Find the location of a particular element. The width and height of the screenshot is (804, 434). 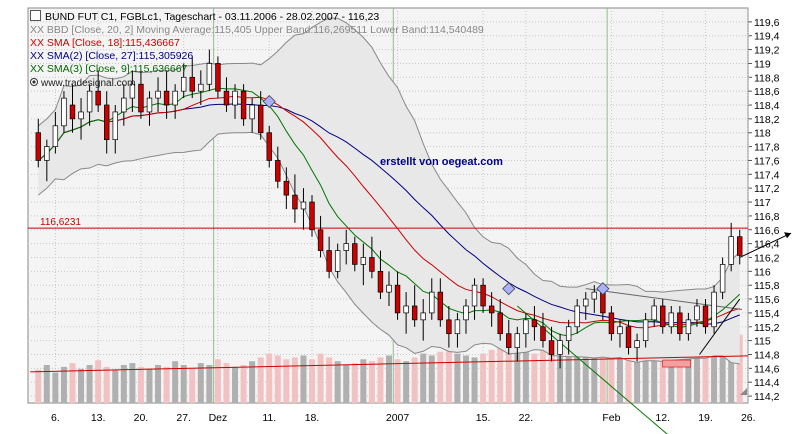

support-trendline is located at coordinates (389, 364).